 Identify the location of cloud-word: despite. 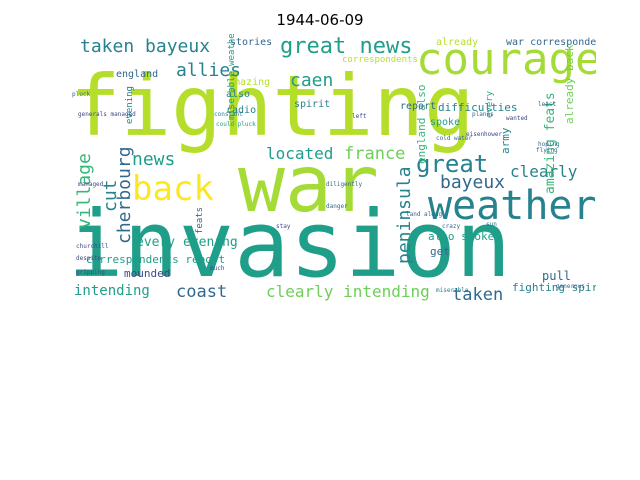
(89, 258).